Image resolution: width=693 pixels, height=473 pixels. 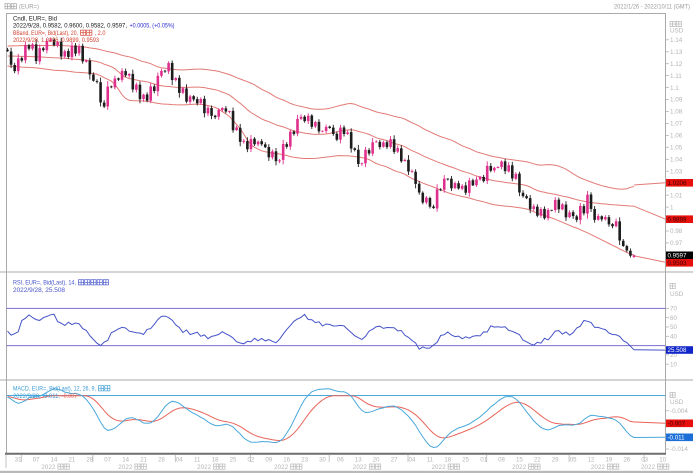 I want to click on svg-text: 0.9593, so click(x=677, y=263).